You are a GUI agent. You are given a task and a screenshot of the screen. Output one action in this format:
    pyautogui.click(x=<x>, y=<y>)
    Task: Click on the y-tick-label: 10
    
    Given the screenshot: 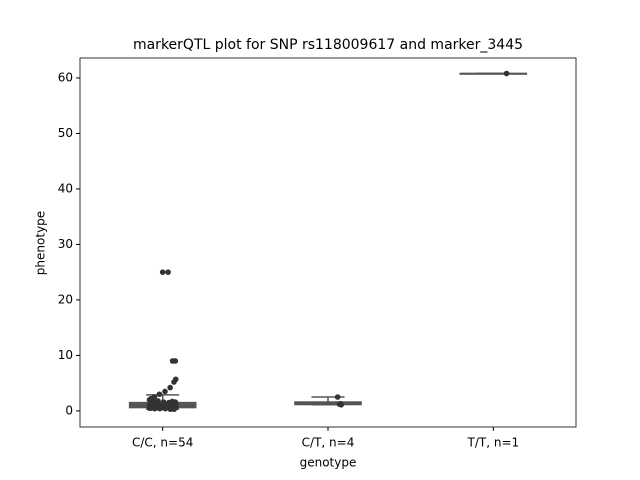 What is the action you would take?
    pyautogui.click(x=65, y=355)
    